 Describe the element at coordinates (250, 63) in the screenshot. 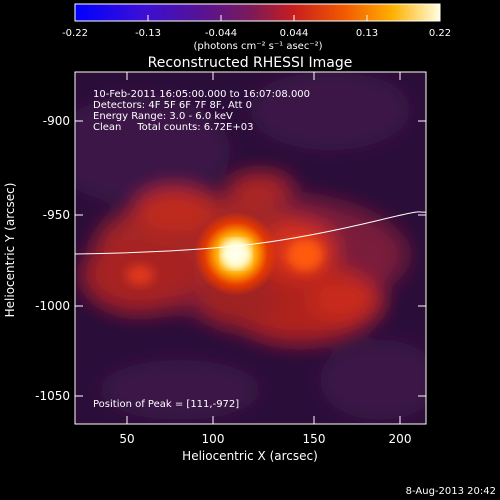

I see `plot-title: Reconstructed RHESSI Image` at that location.